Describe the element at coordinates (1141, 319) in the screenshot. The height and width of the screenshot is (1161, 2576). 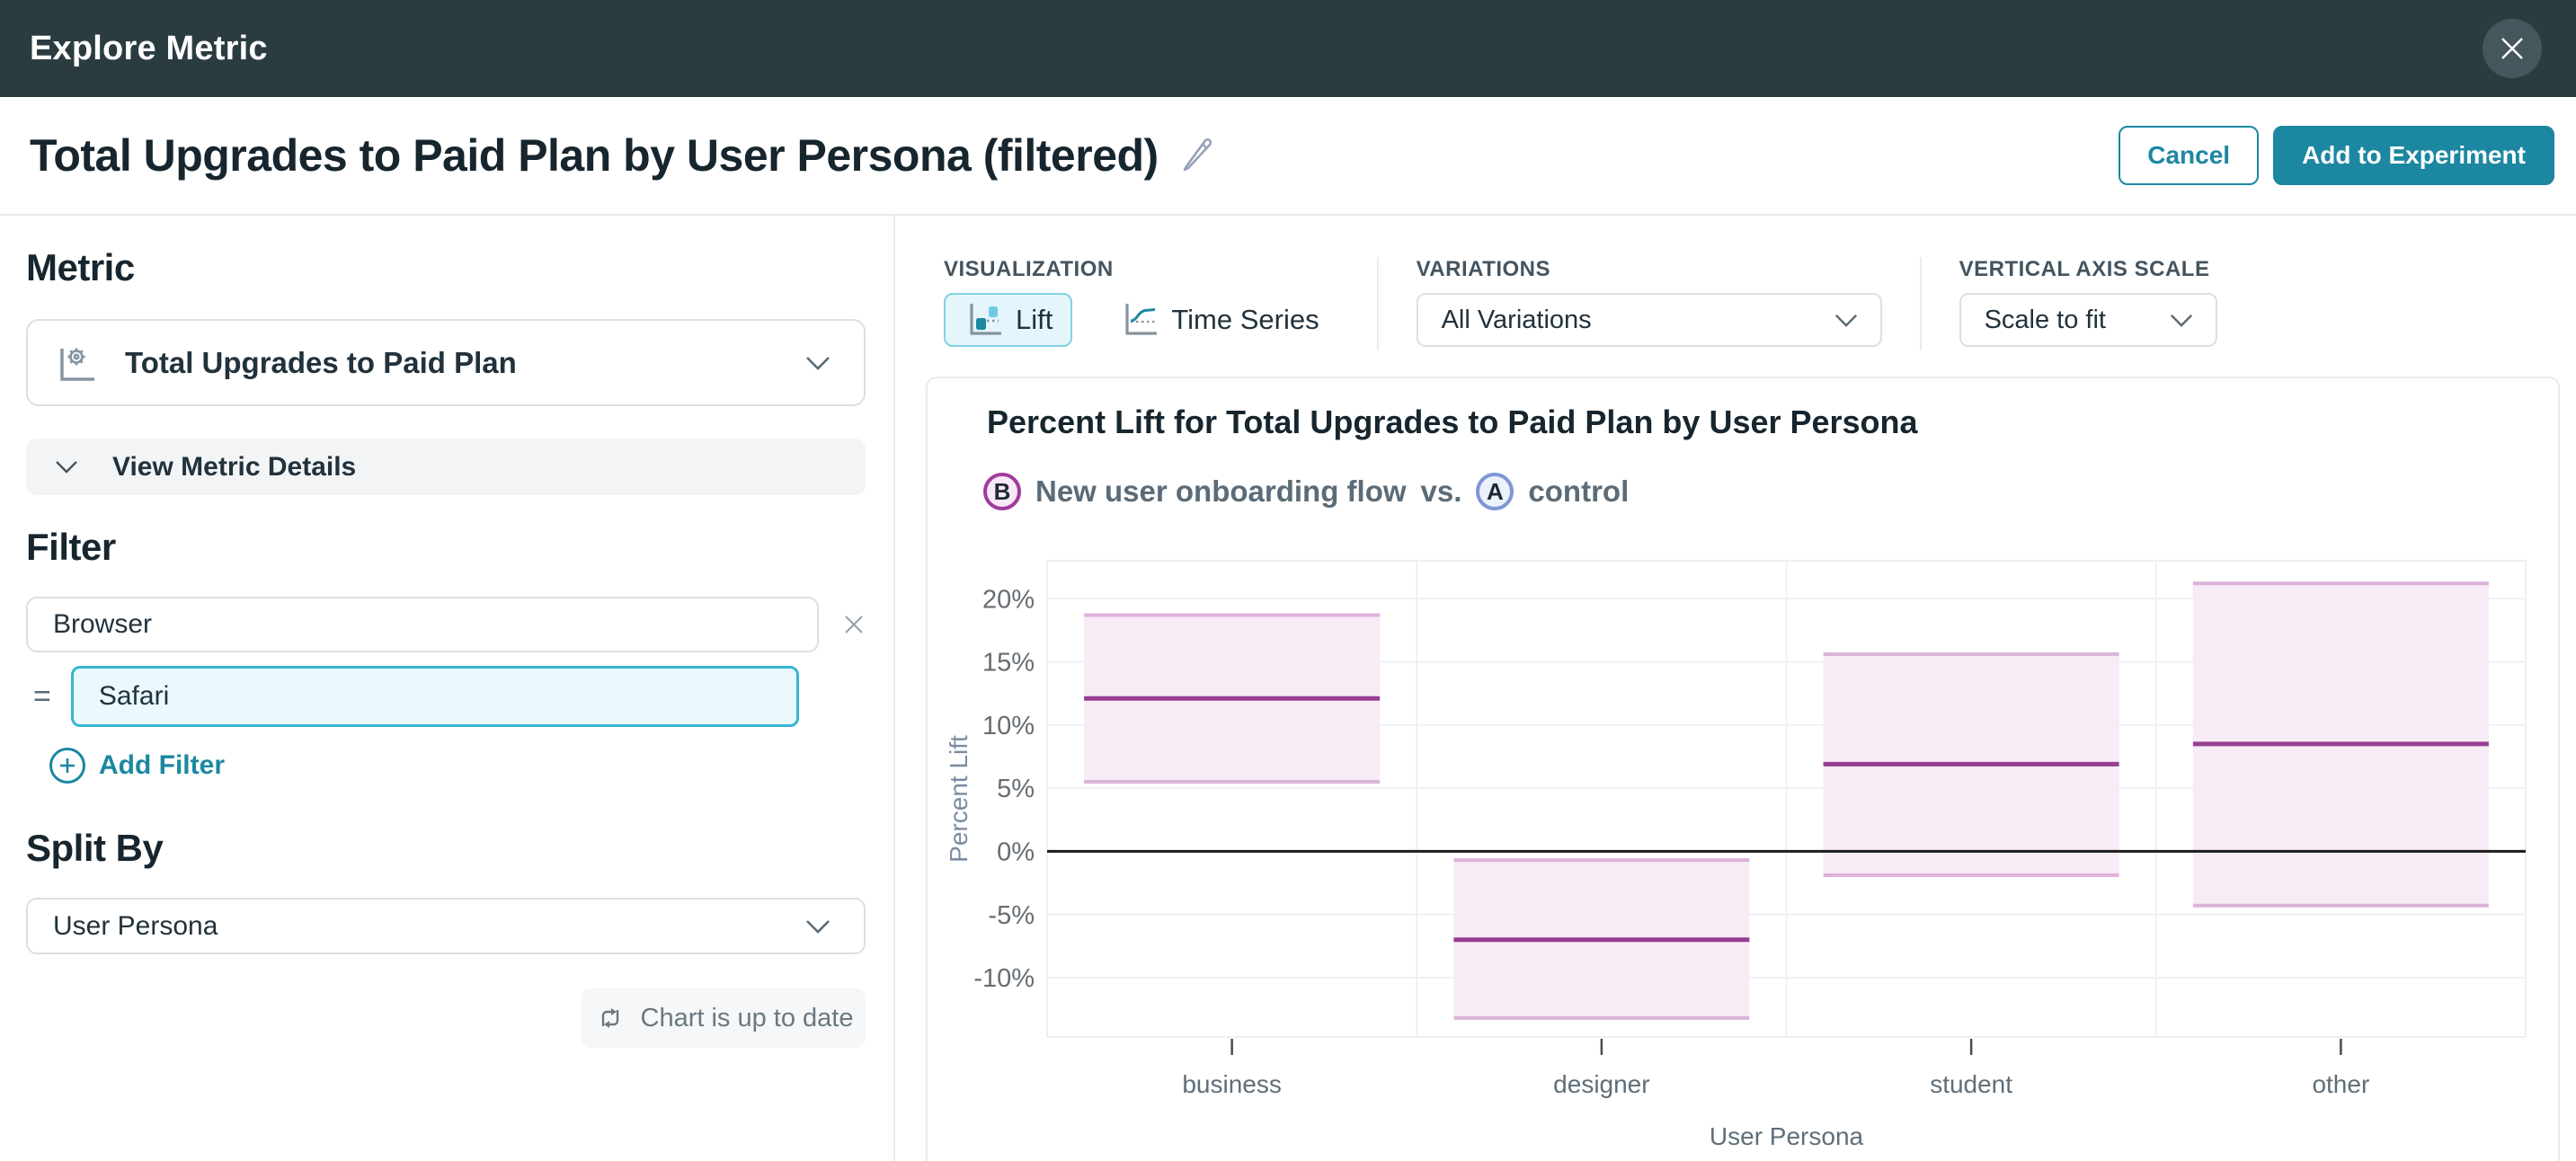
I see `line-chart-icon` at that location.